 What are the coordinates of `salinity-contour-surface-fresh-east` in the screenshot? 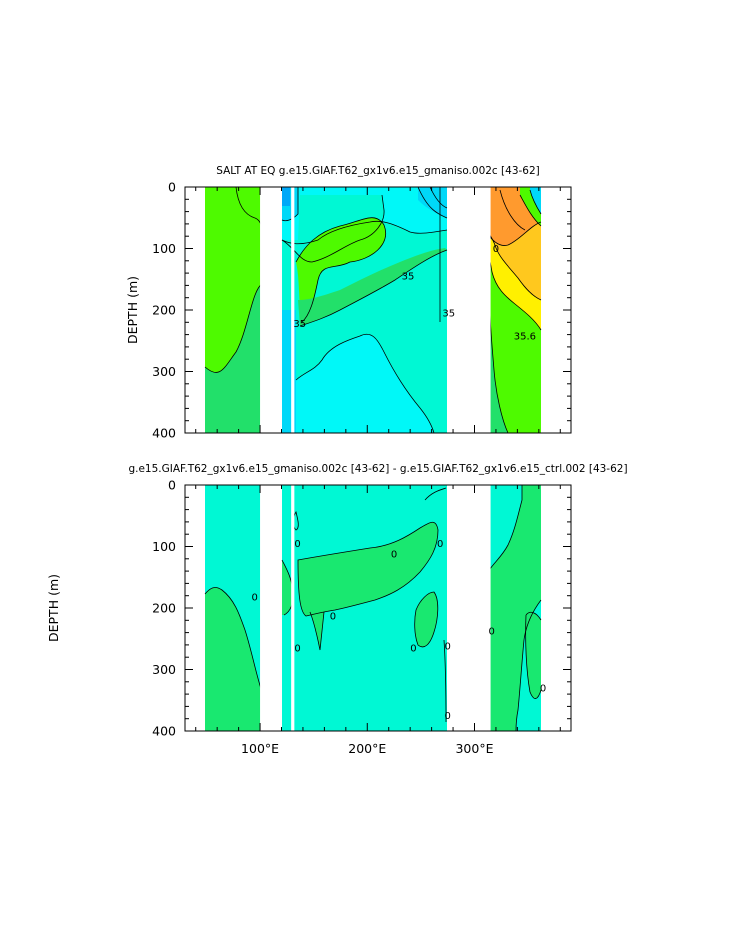 It's located at (432, 202).